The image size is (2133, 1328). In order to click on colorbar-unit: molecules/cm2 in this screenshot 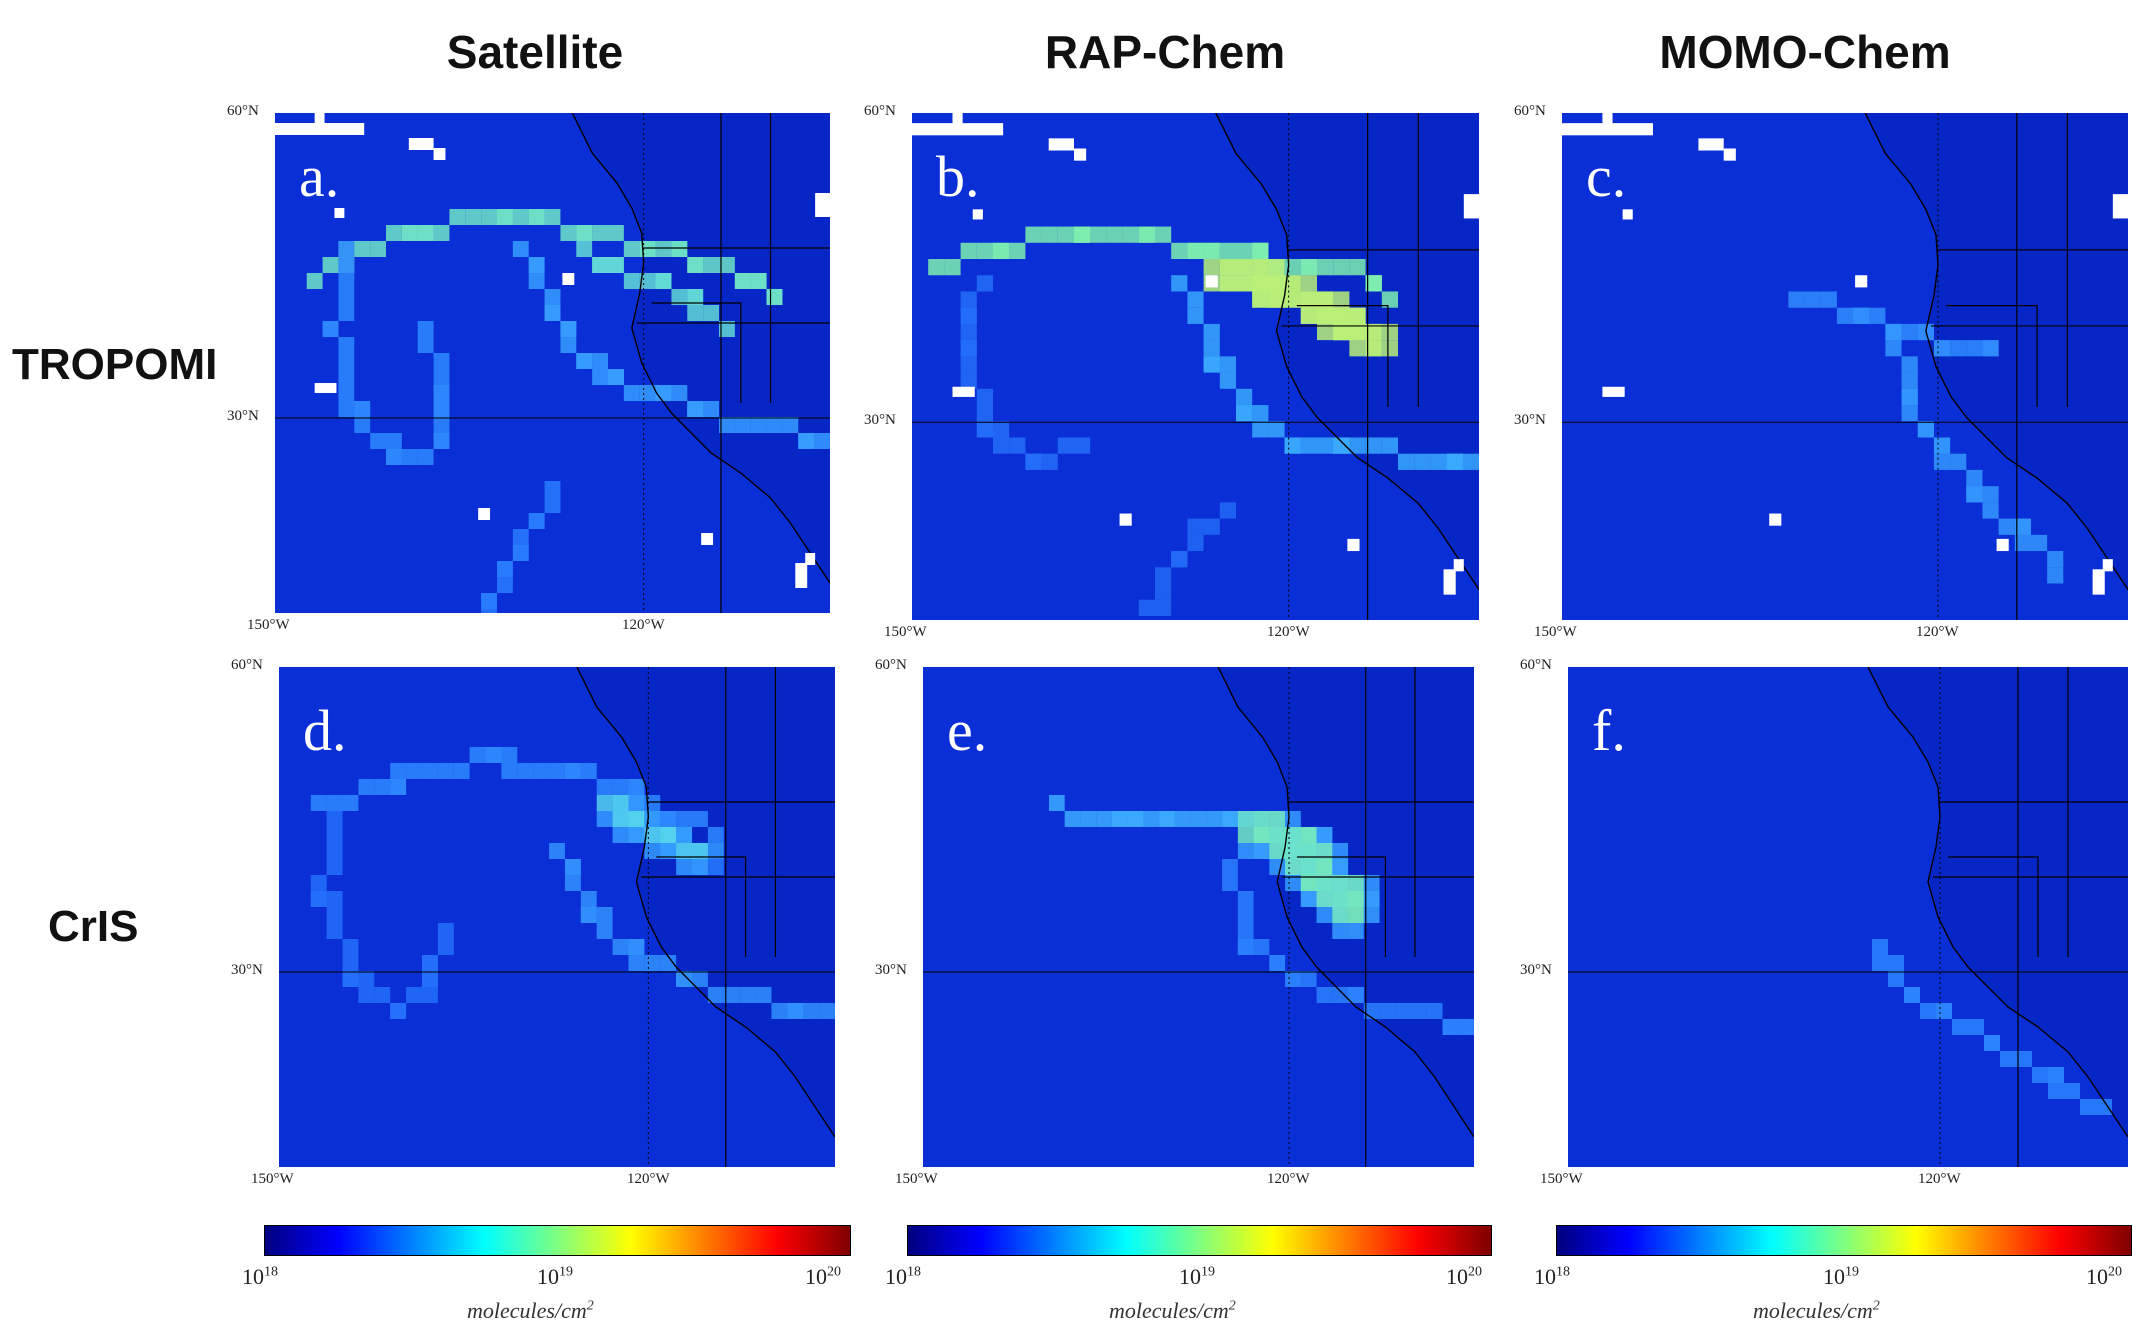, I will do `click(1816, 1310)`.